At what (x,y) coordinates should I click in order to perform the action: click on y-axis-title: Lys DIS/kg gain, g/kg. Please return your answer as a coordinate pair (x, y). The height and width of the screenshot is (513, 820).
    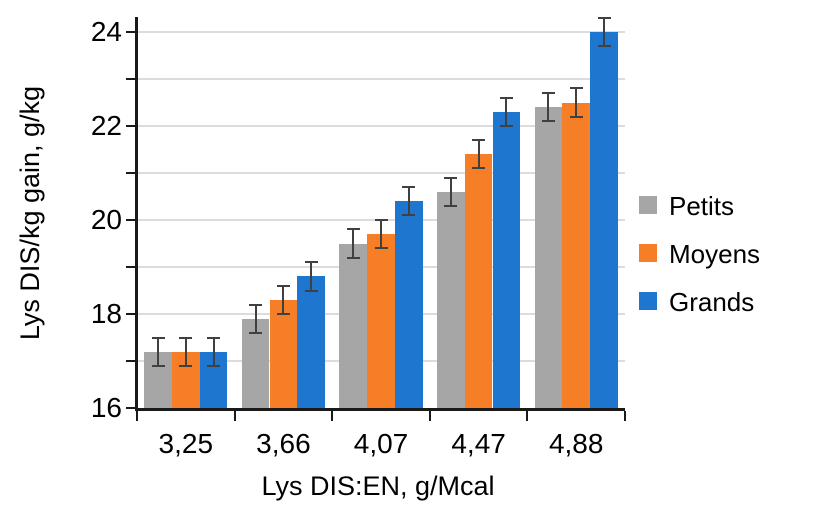
    Looking at the image, I should click on (30, 213).